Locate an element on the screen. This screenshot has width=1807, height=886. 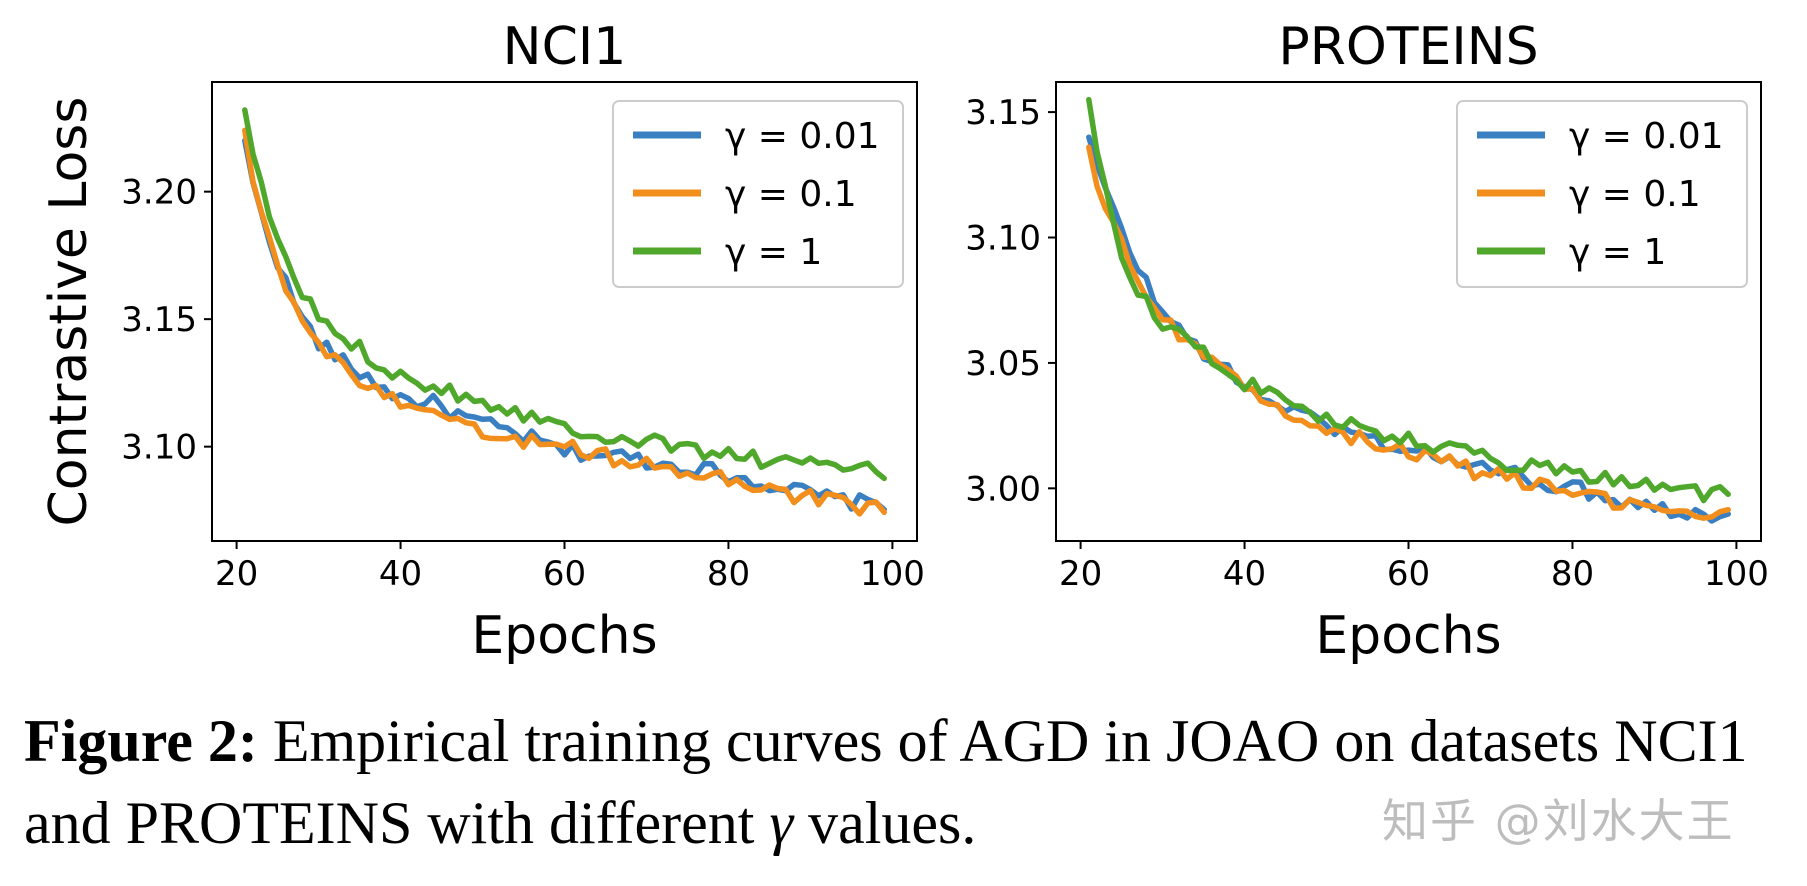
y-axis-label: Contrastive Loss is located at coordinates (69, 312).